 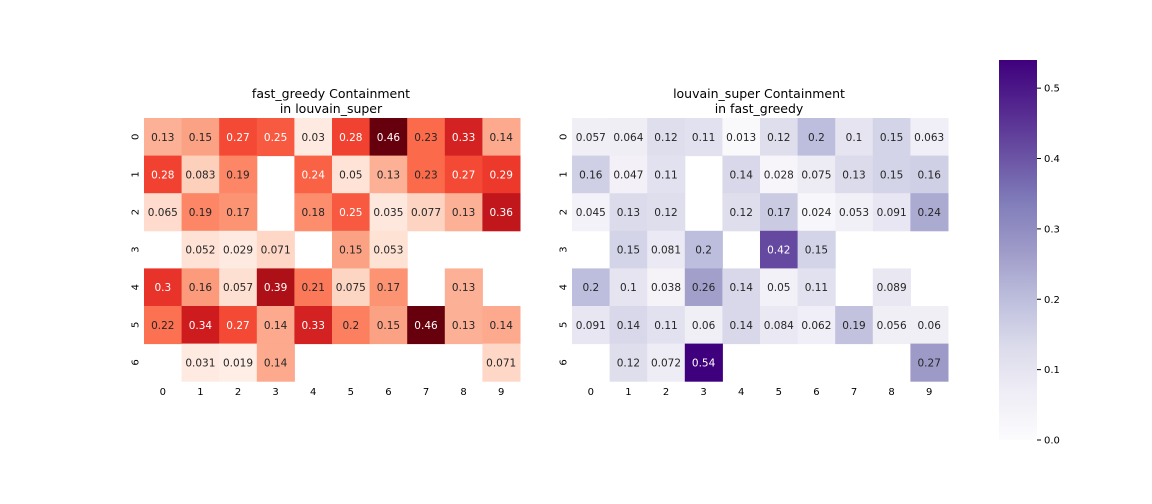 What do you see at coordinates (854, 392) in the screenshot?
I see `x-tick-label: 7` at bounding box center [854, 392].